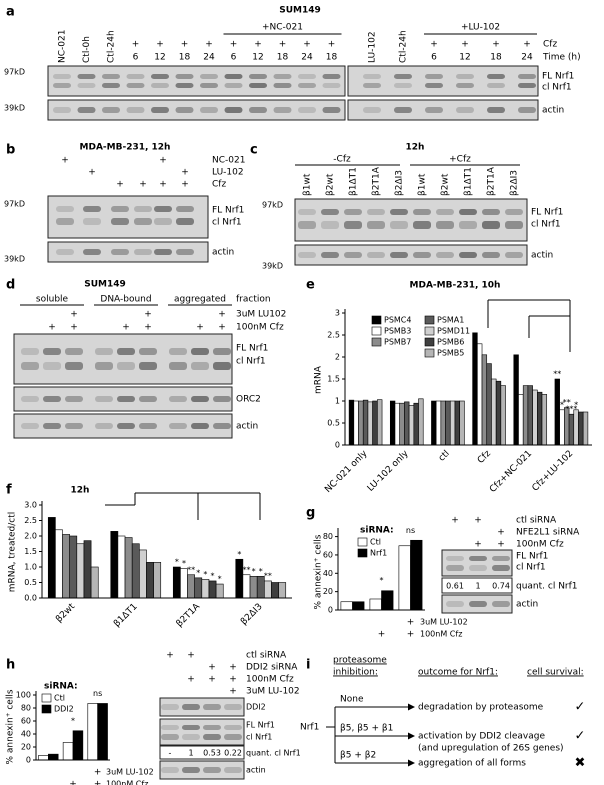 Image resolution: width=604 pixels, height=785 pixels. I want to click on y-tick-label: 80, so click(26, 708).